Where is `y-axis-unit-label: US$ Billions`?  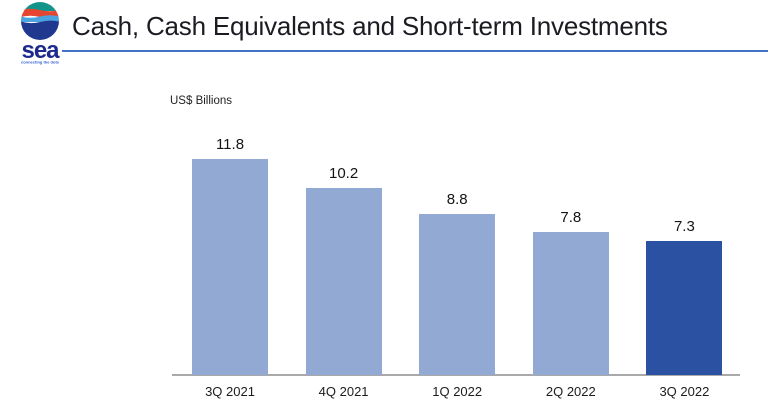
y-axis-unit-label: US$ Billions is located at coordinates (201, 101).